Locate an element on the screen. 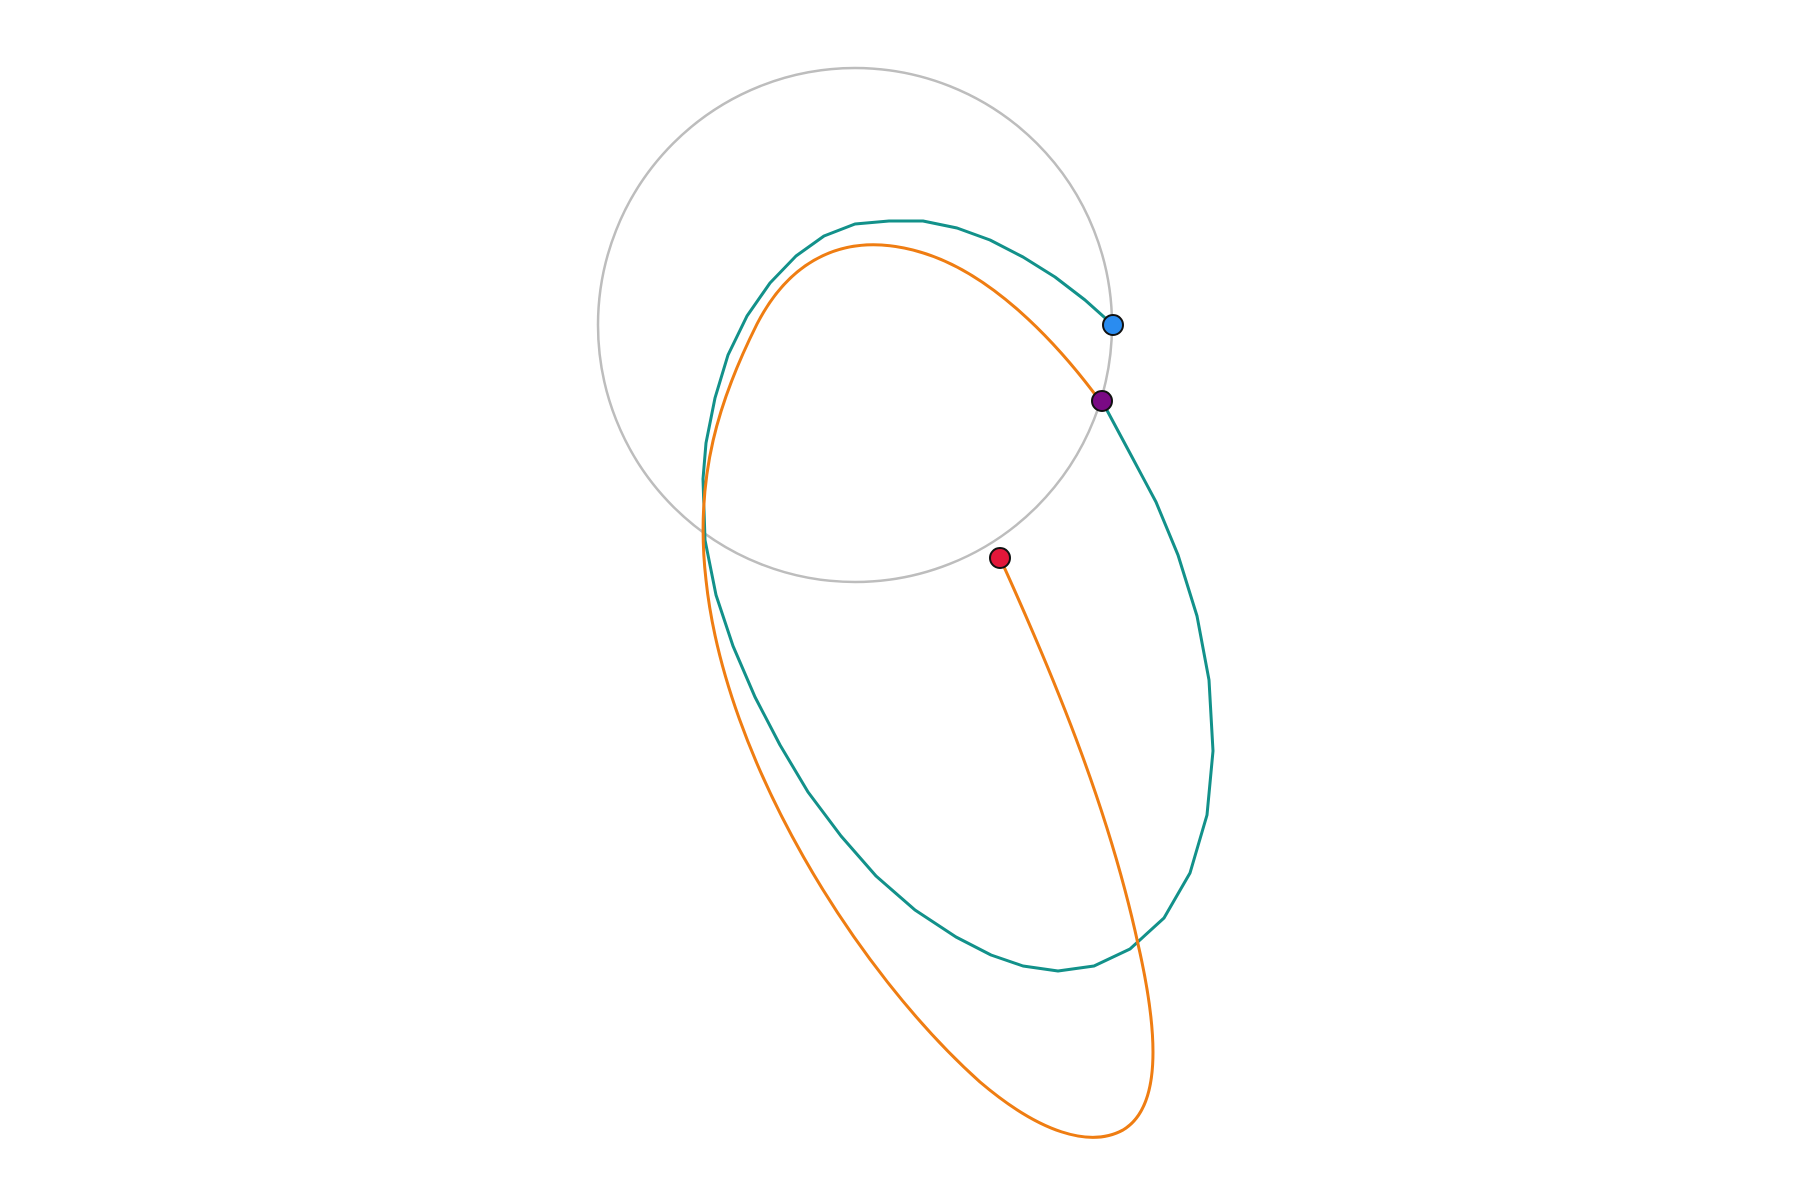 This screenshot has height=1200, width=1800. red-point is located at coordinates (1000, 558).